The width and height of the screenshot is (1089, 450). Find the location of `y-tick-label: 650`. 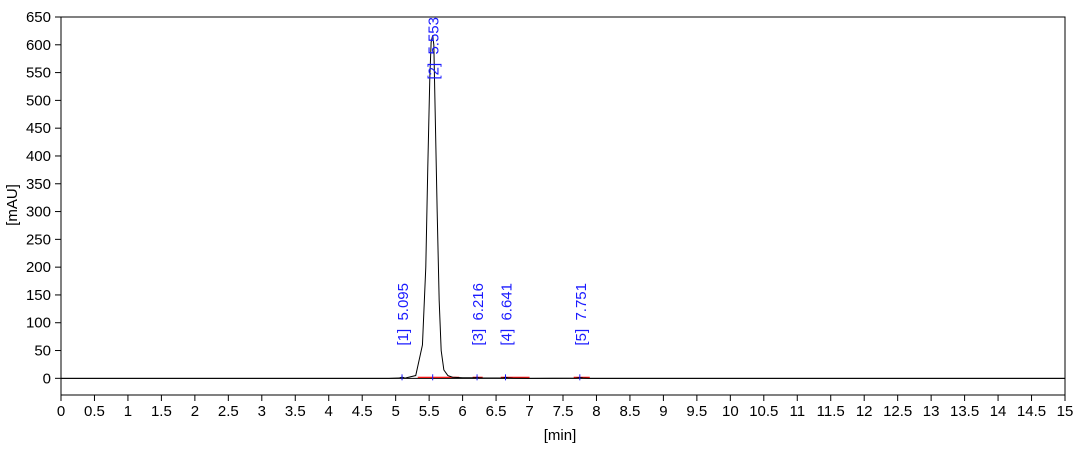

y-tick-label: 650 is located at coordinates (38, 17).